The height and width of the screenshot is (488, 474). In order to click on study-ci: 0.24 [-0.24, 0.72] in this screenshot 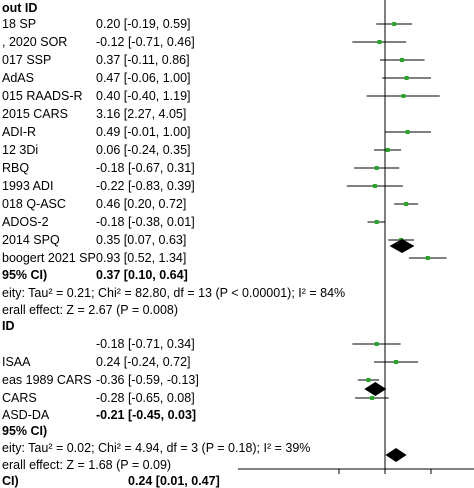, I will do `click(143, 362)`.